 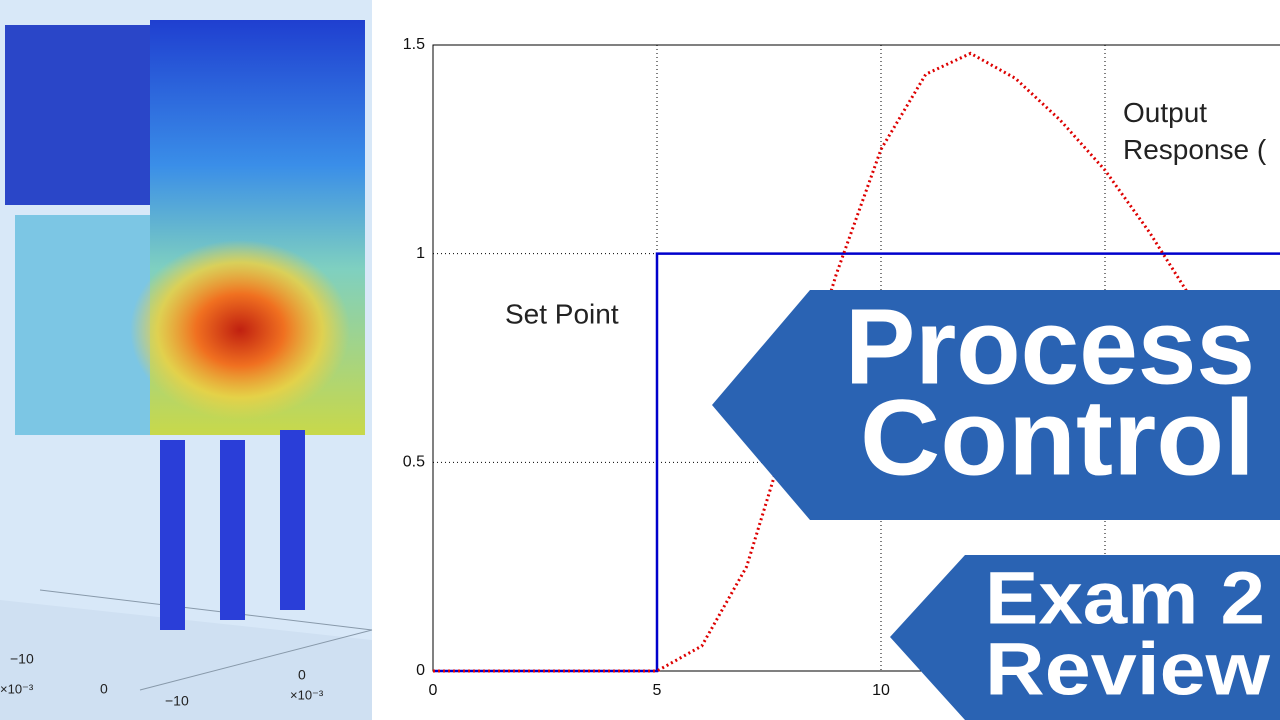 What do you see at coordinates (82, 115) in the screenshot?
I see `block` at bounding box center [82, 115].